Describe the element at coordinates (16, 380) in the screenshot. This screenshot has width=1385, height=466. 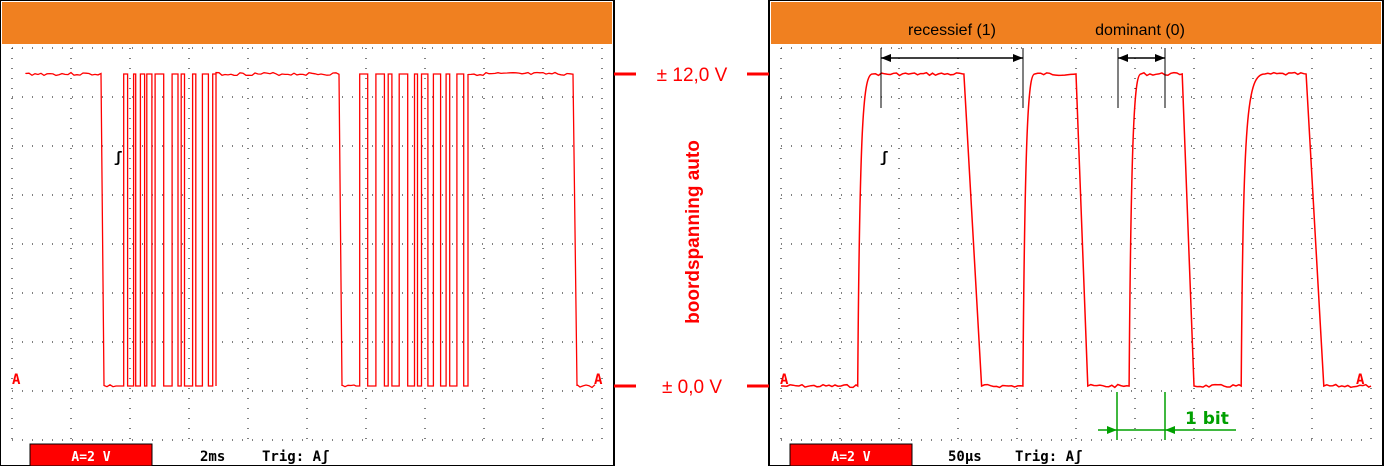
I see `left-marker-left: A` at that location.